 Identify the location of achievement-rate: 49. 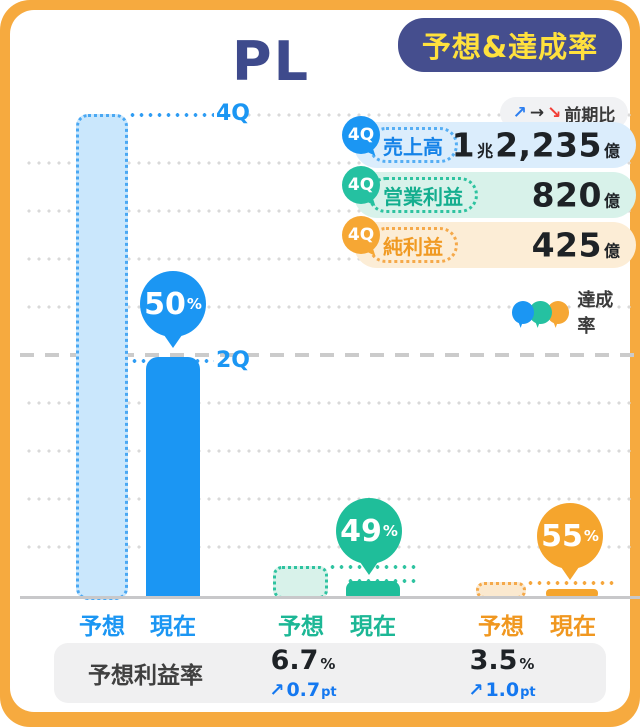
(361, 531).